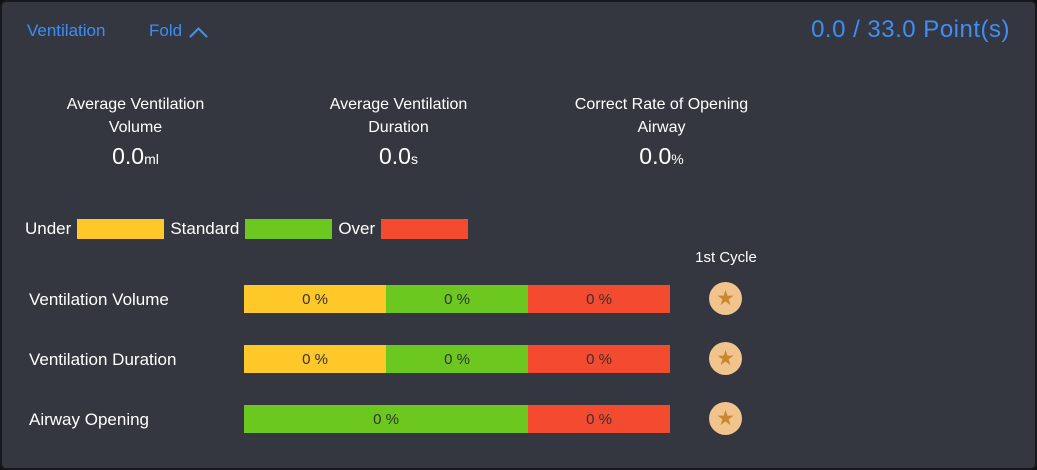 The image size is (1037, 470). I want to click on fold-button: Fold, so click(178, 31).